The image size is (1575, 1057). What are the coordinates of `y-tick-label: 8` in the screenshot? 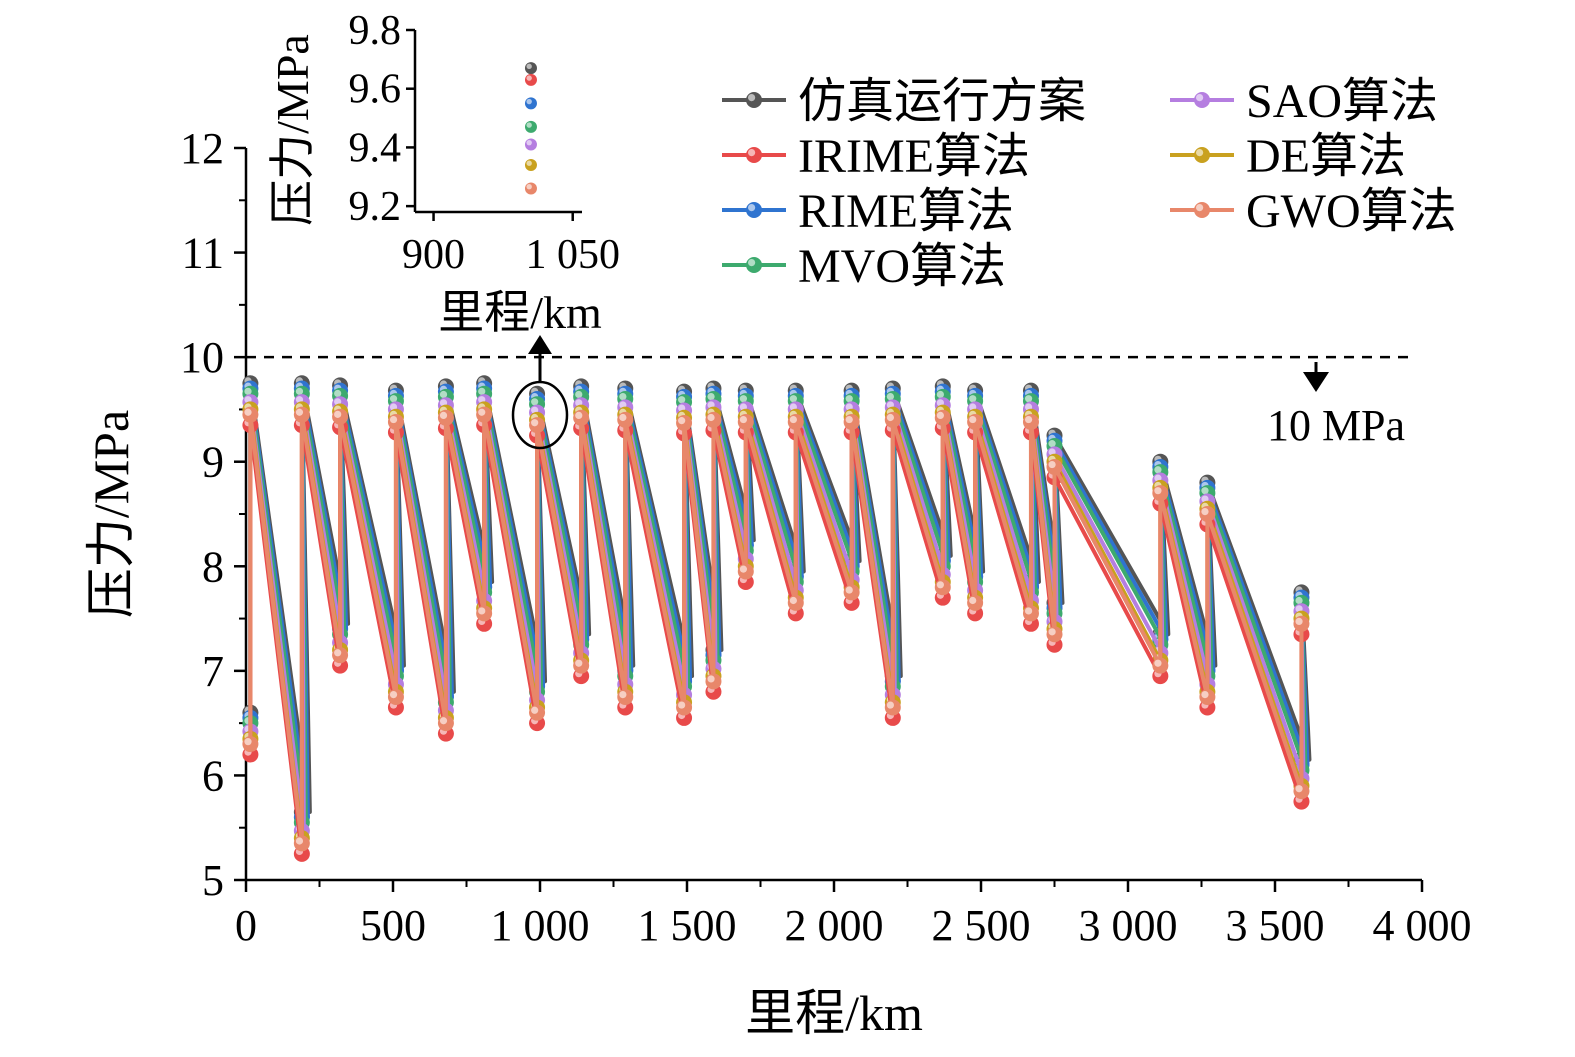 It's located at (213, 566).